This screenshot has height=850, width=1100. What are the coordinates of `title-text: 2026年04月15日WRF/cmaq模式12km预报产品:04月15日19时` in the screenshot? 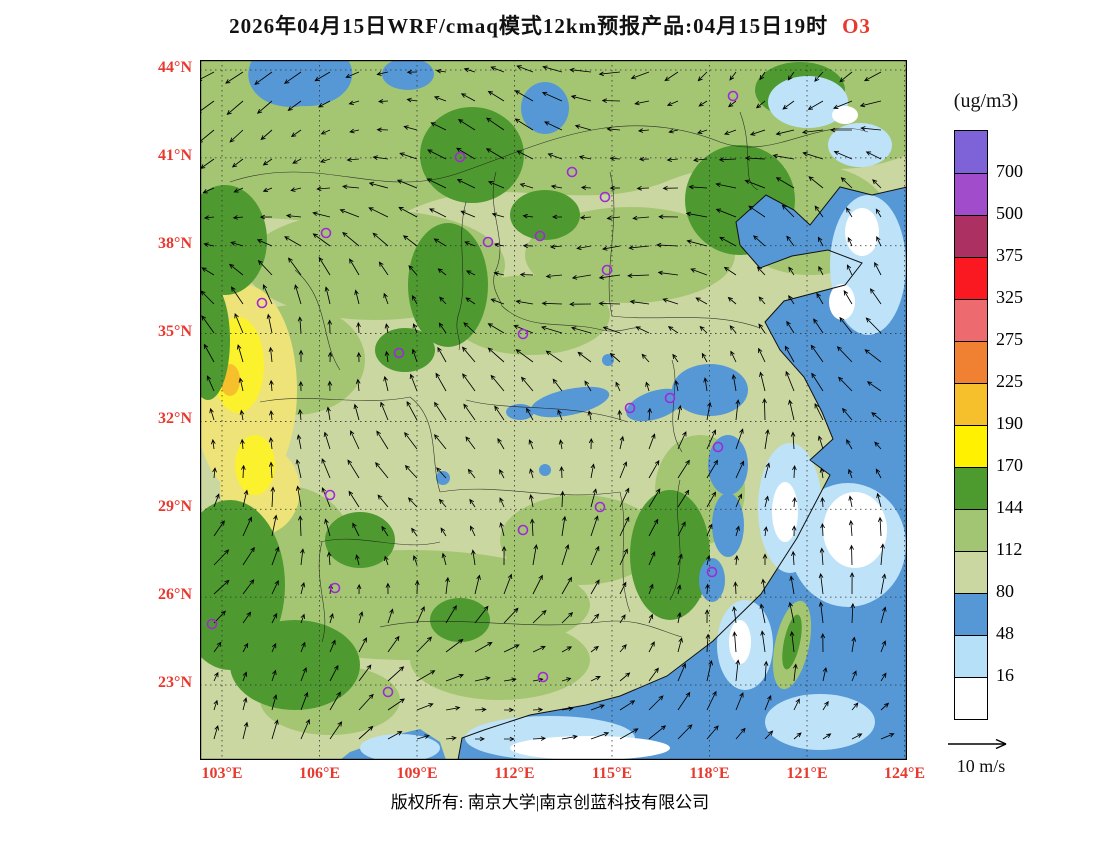 It's located at (529, 26).